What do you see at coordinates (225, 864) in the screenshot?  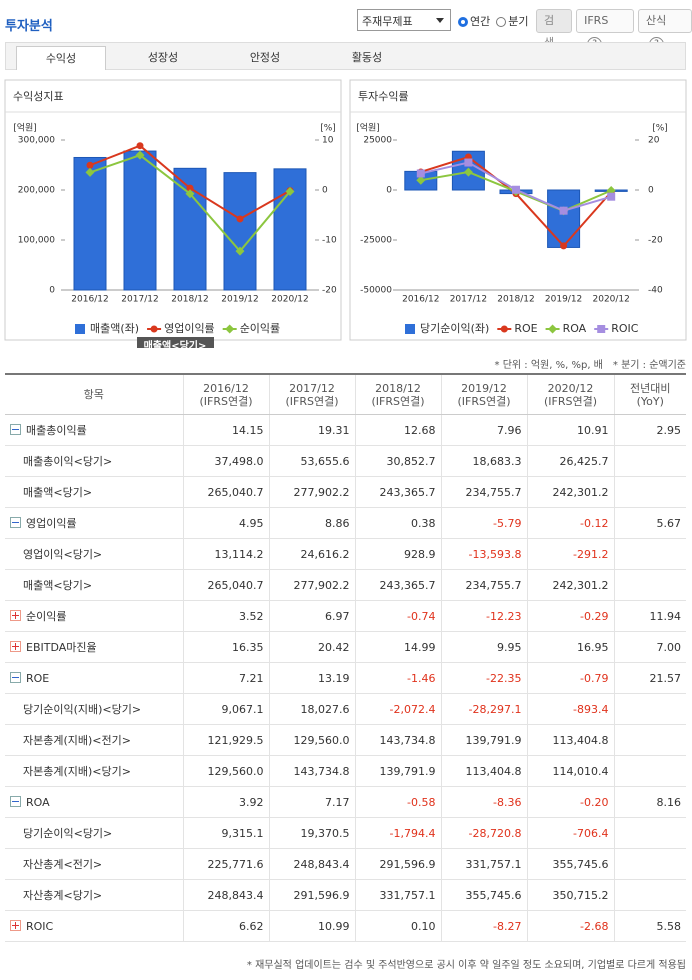 I see `table-cell: 225,771.6` at bounding box center [225, 864].